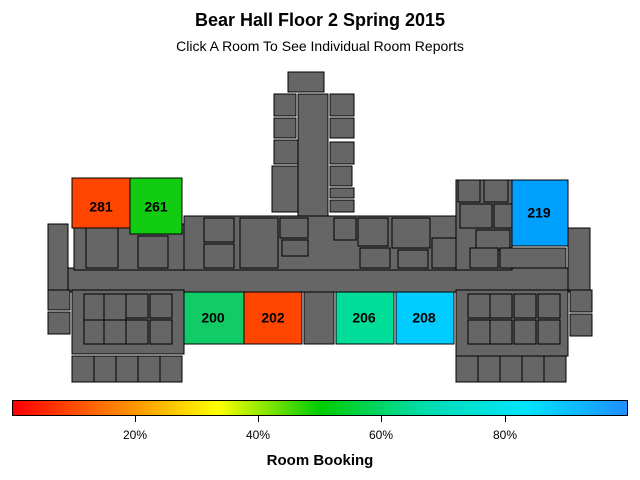 The height and width of the screenshot is (480, 640). Describe the element at coordinates (320, 20) in the screenshot. I see `map-title: Bear Hall Floor 2 Spring 2015` at that location.